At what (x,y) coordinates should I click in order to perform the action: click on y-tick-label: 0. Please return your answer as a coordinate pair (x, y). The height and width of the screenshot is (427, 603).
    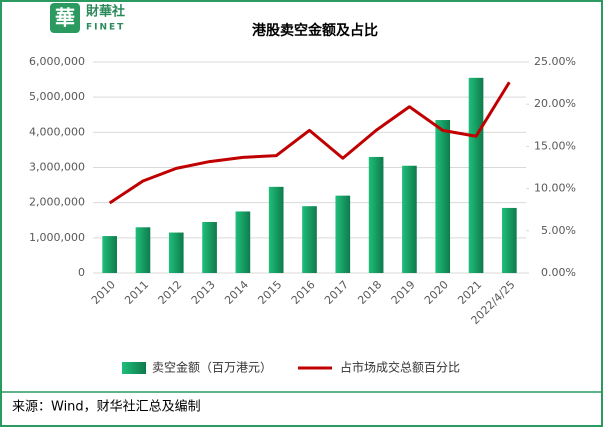
    Looking at the image, I should click on (81, 272).